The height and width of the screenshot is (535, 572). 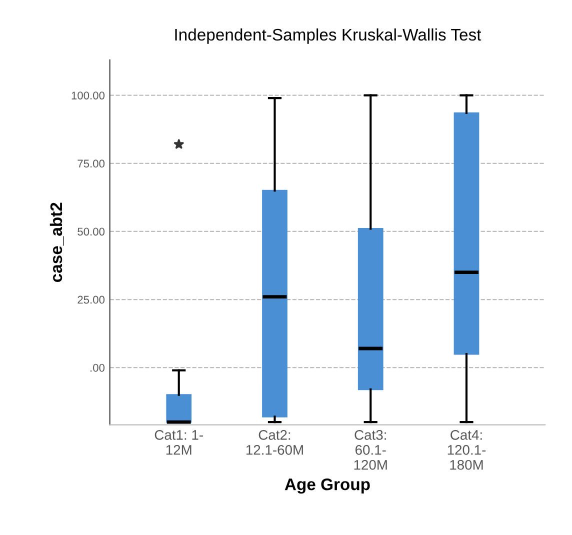 What do you see at coordinates (467, 450) in the screenshot?
I see `x-tick-label: Cat4: 120.1- 180M` at bounding box center [467, 450].